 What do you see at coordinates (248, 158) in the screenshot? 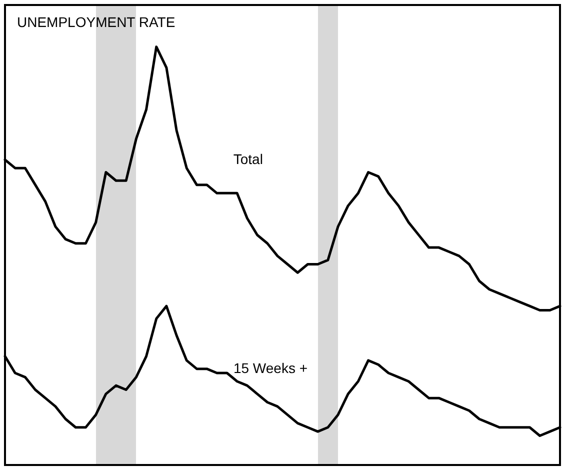
I see `series-label: Total` at bounding box center [248, 158].